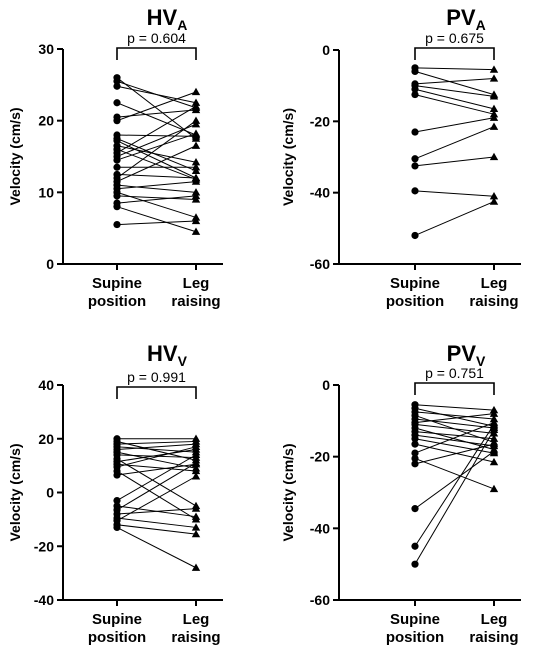  What do you see at coordinates (46, 385) in the screenshot?
I see `y-tick-label: 40` at bounding box center [46, 385].